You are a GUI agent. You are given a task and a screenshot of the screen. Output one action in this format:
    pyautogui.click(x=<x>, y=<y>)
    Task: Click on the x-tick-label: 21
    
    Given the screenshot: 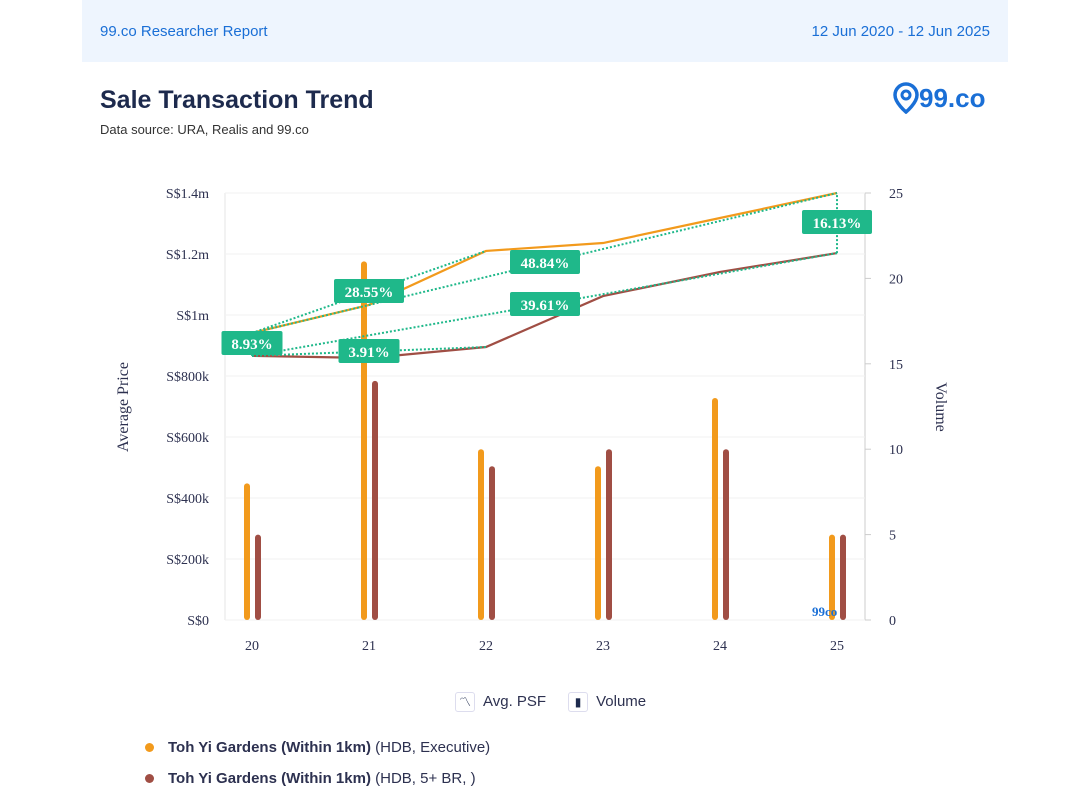 What is the action you would take?
    pyautogui.click(x=369, y=646)
    